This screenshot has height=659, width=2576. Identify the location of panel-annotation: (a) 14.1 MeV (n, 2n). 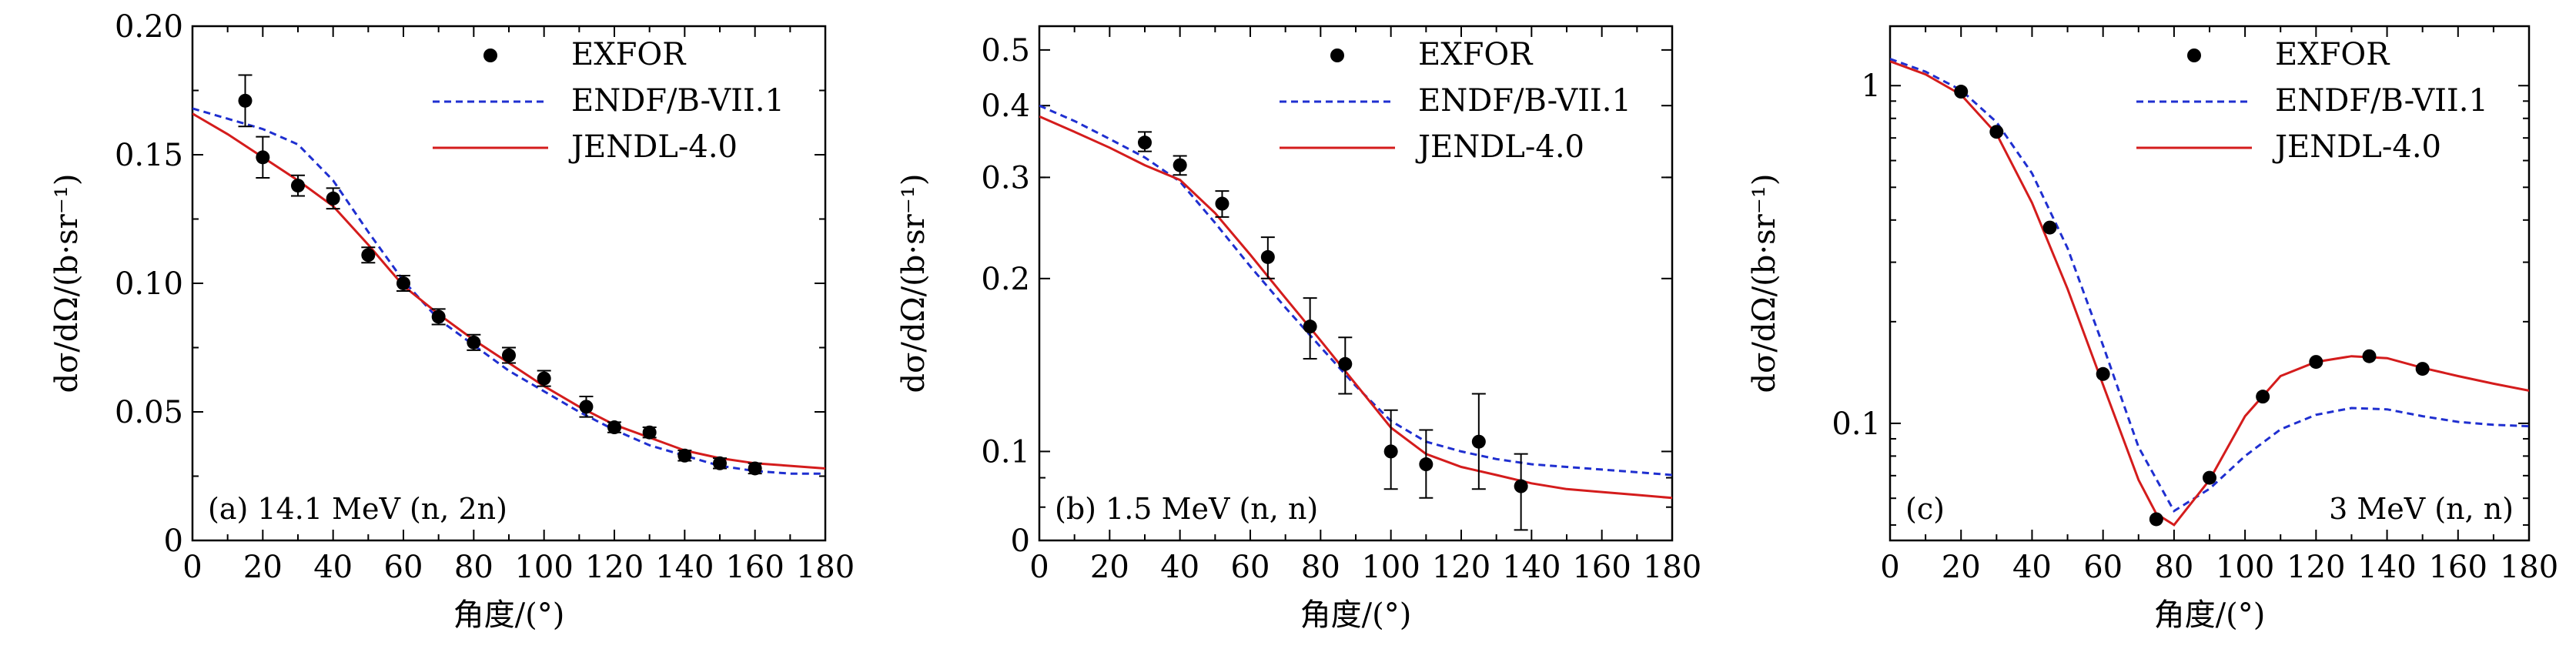
(358, 509).